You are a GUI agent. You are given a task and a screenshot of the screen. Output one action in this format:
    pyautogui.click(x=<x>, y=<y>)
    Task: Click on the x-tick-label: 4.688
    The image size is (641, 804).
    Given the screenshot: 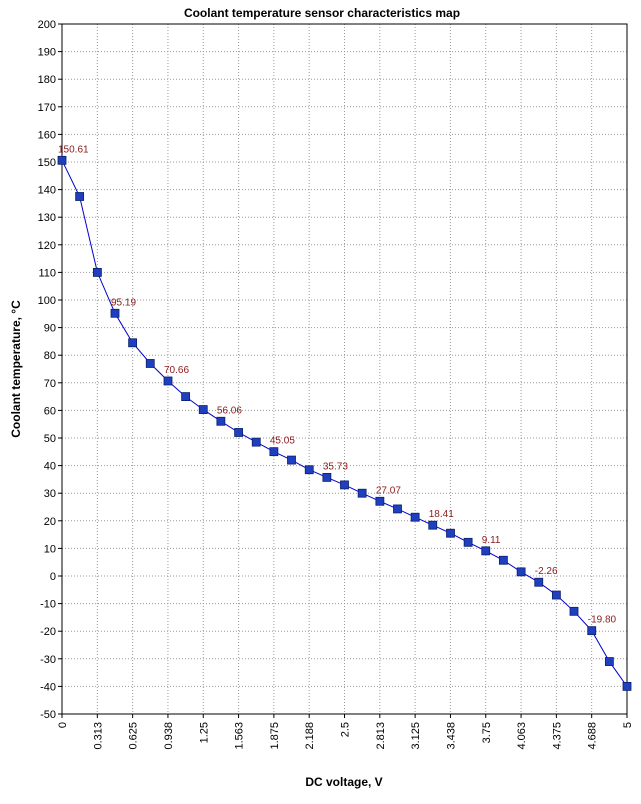 What is the action you would take?
    pyautogui.click(x=593, y=736)
    